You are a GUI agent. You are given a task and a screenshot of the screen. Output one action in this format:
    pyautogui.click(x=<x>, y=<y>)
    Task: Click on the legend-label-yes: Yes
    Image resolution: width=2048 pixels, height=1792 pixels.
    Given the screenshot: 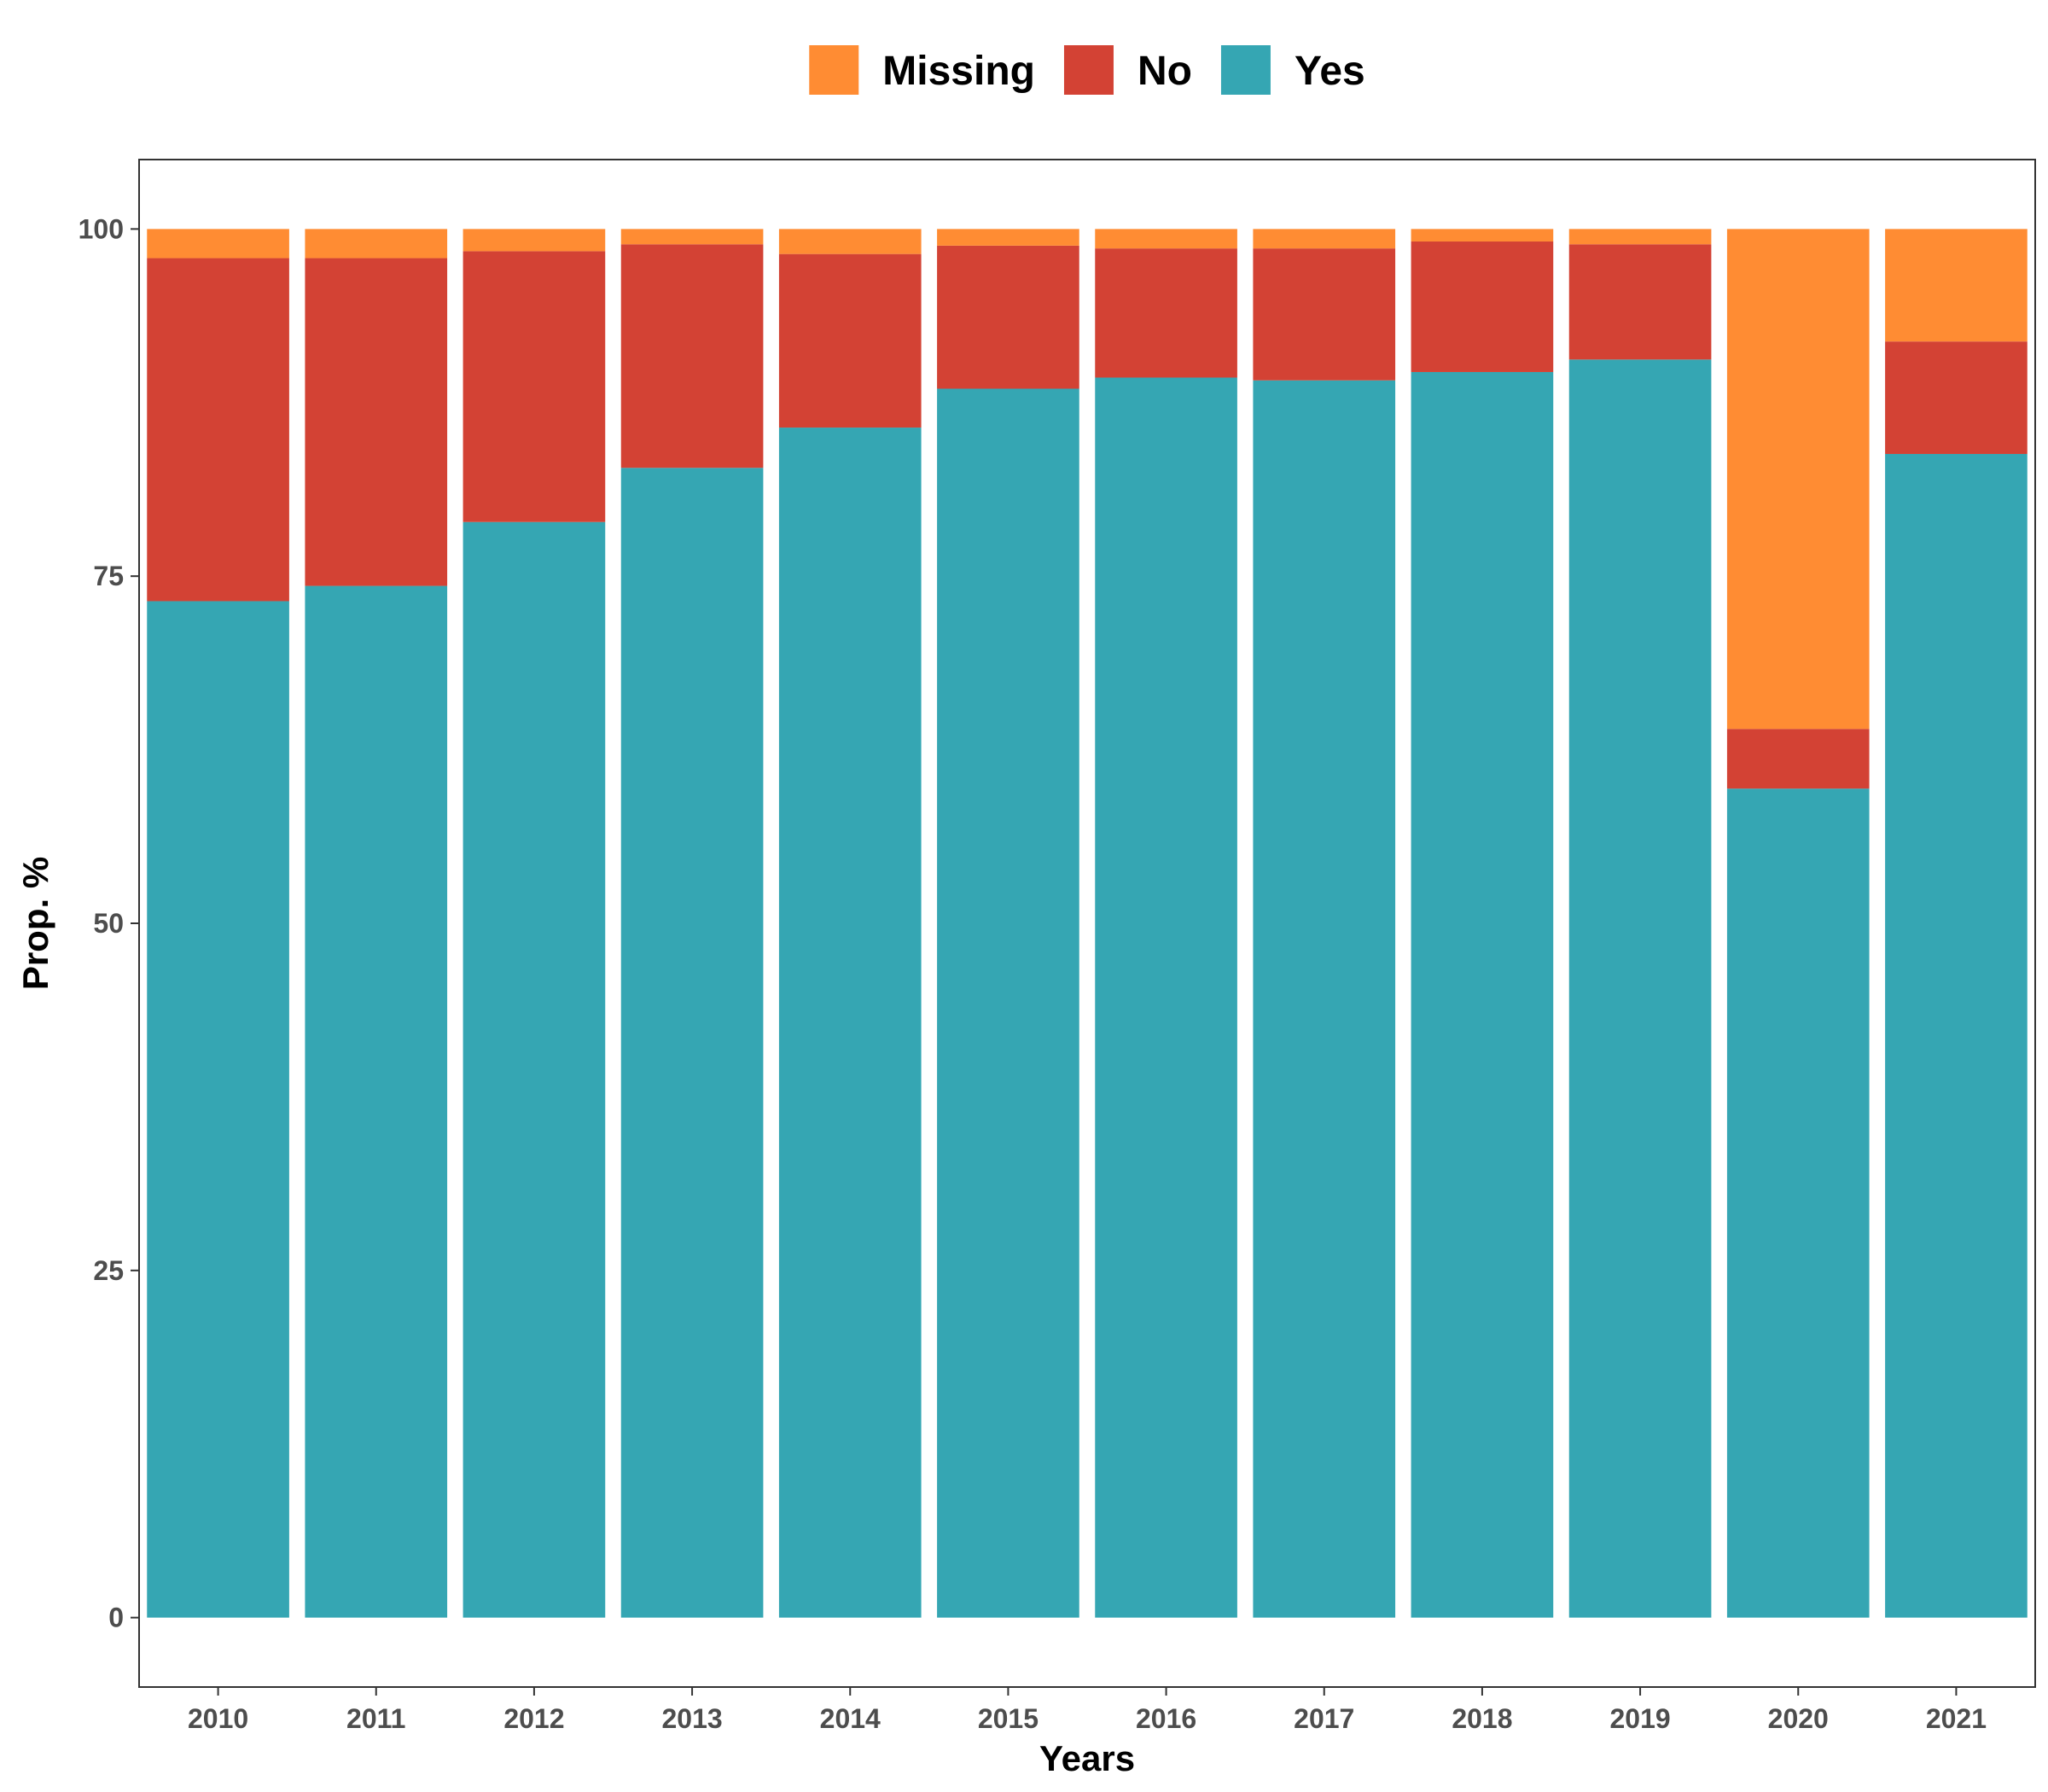 What is the action you would take?
    pyautogui.click(x=1330, y=71)
    